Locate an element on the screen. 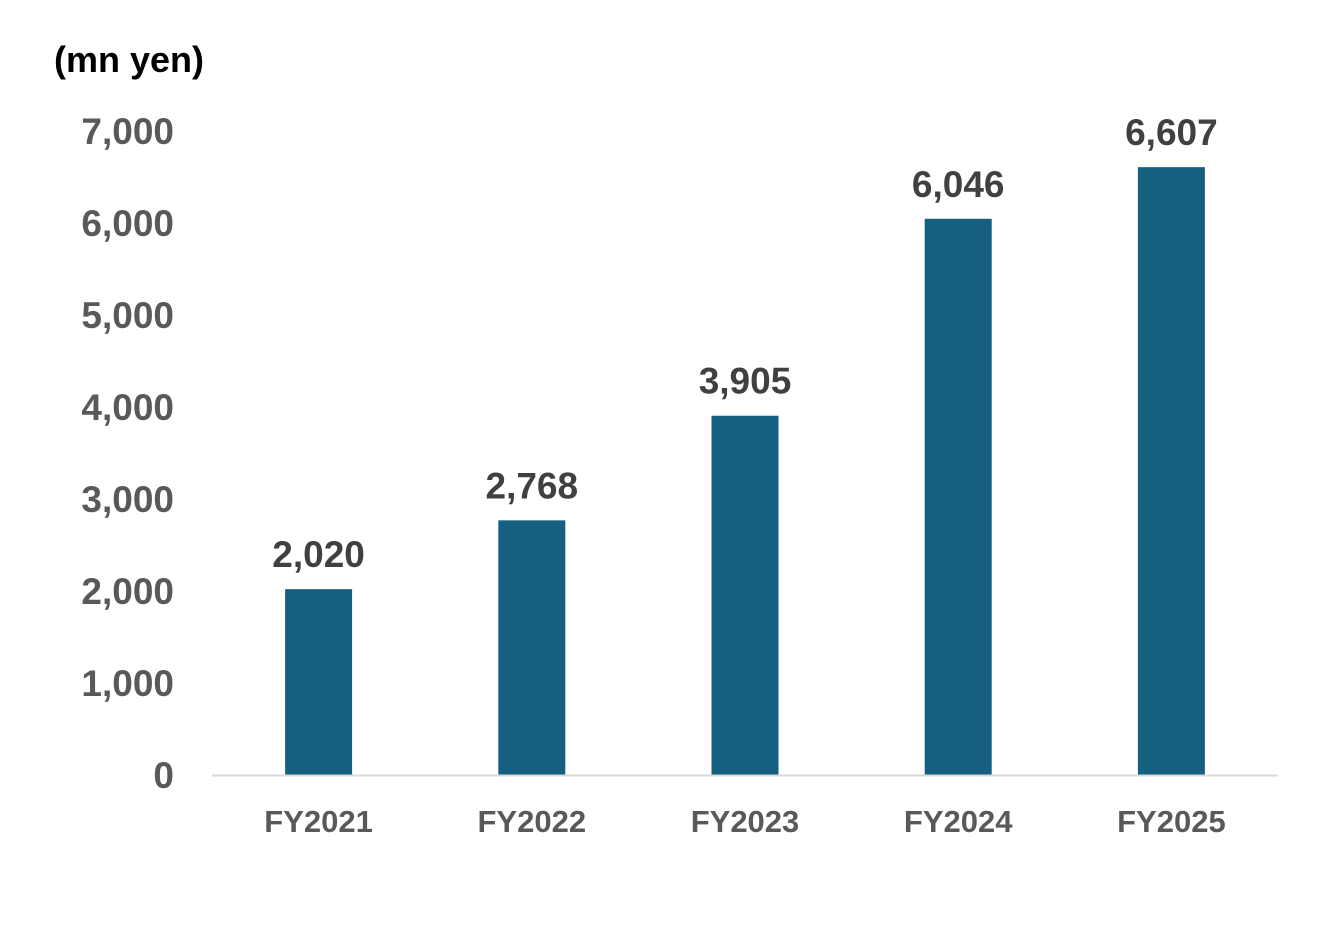 Image resolution: width=1318 pixels, height=950 pixels. y-tick-label: 4,000 is located at coordinates (127, 407).